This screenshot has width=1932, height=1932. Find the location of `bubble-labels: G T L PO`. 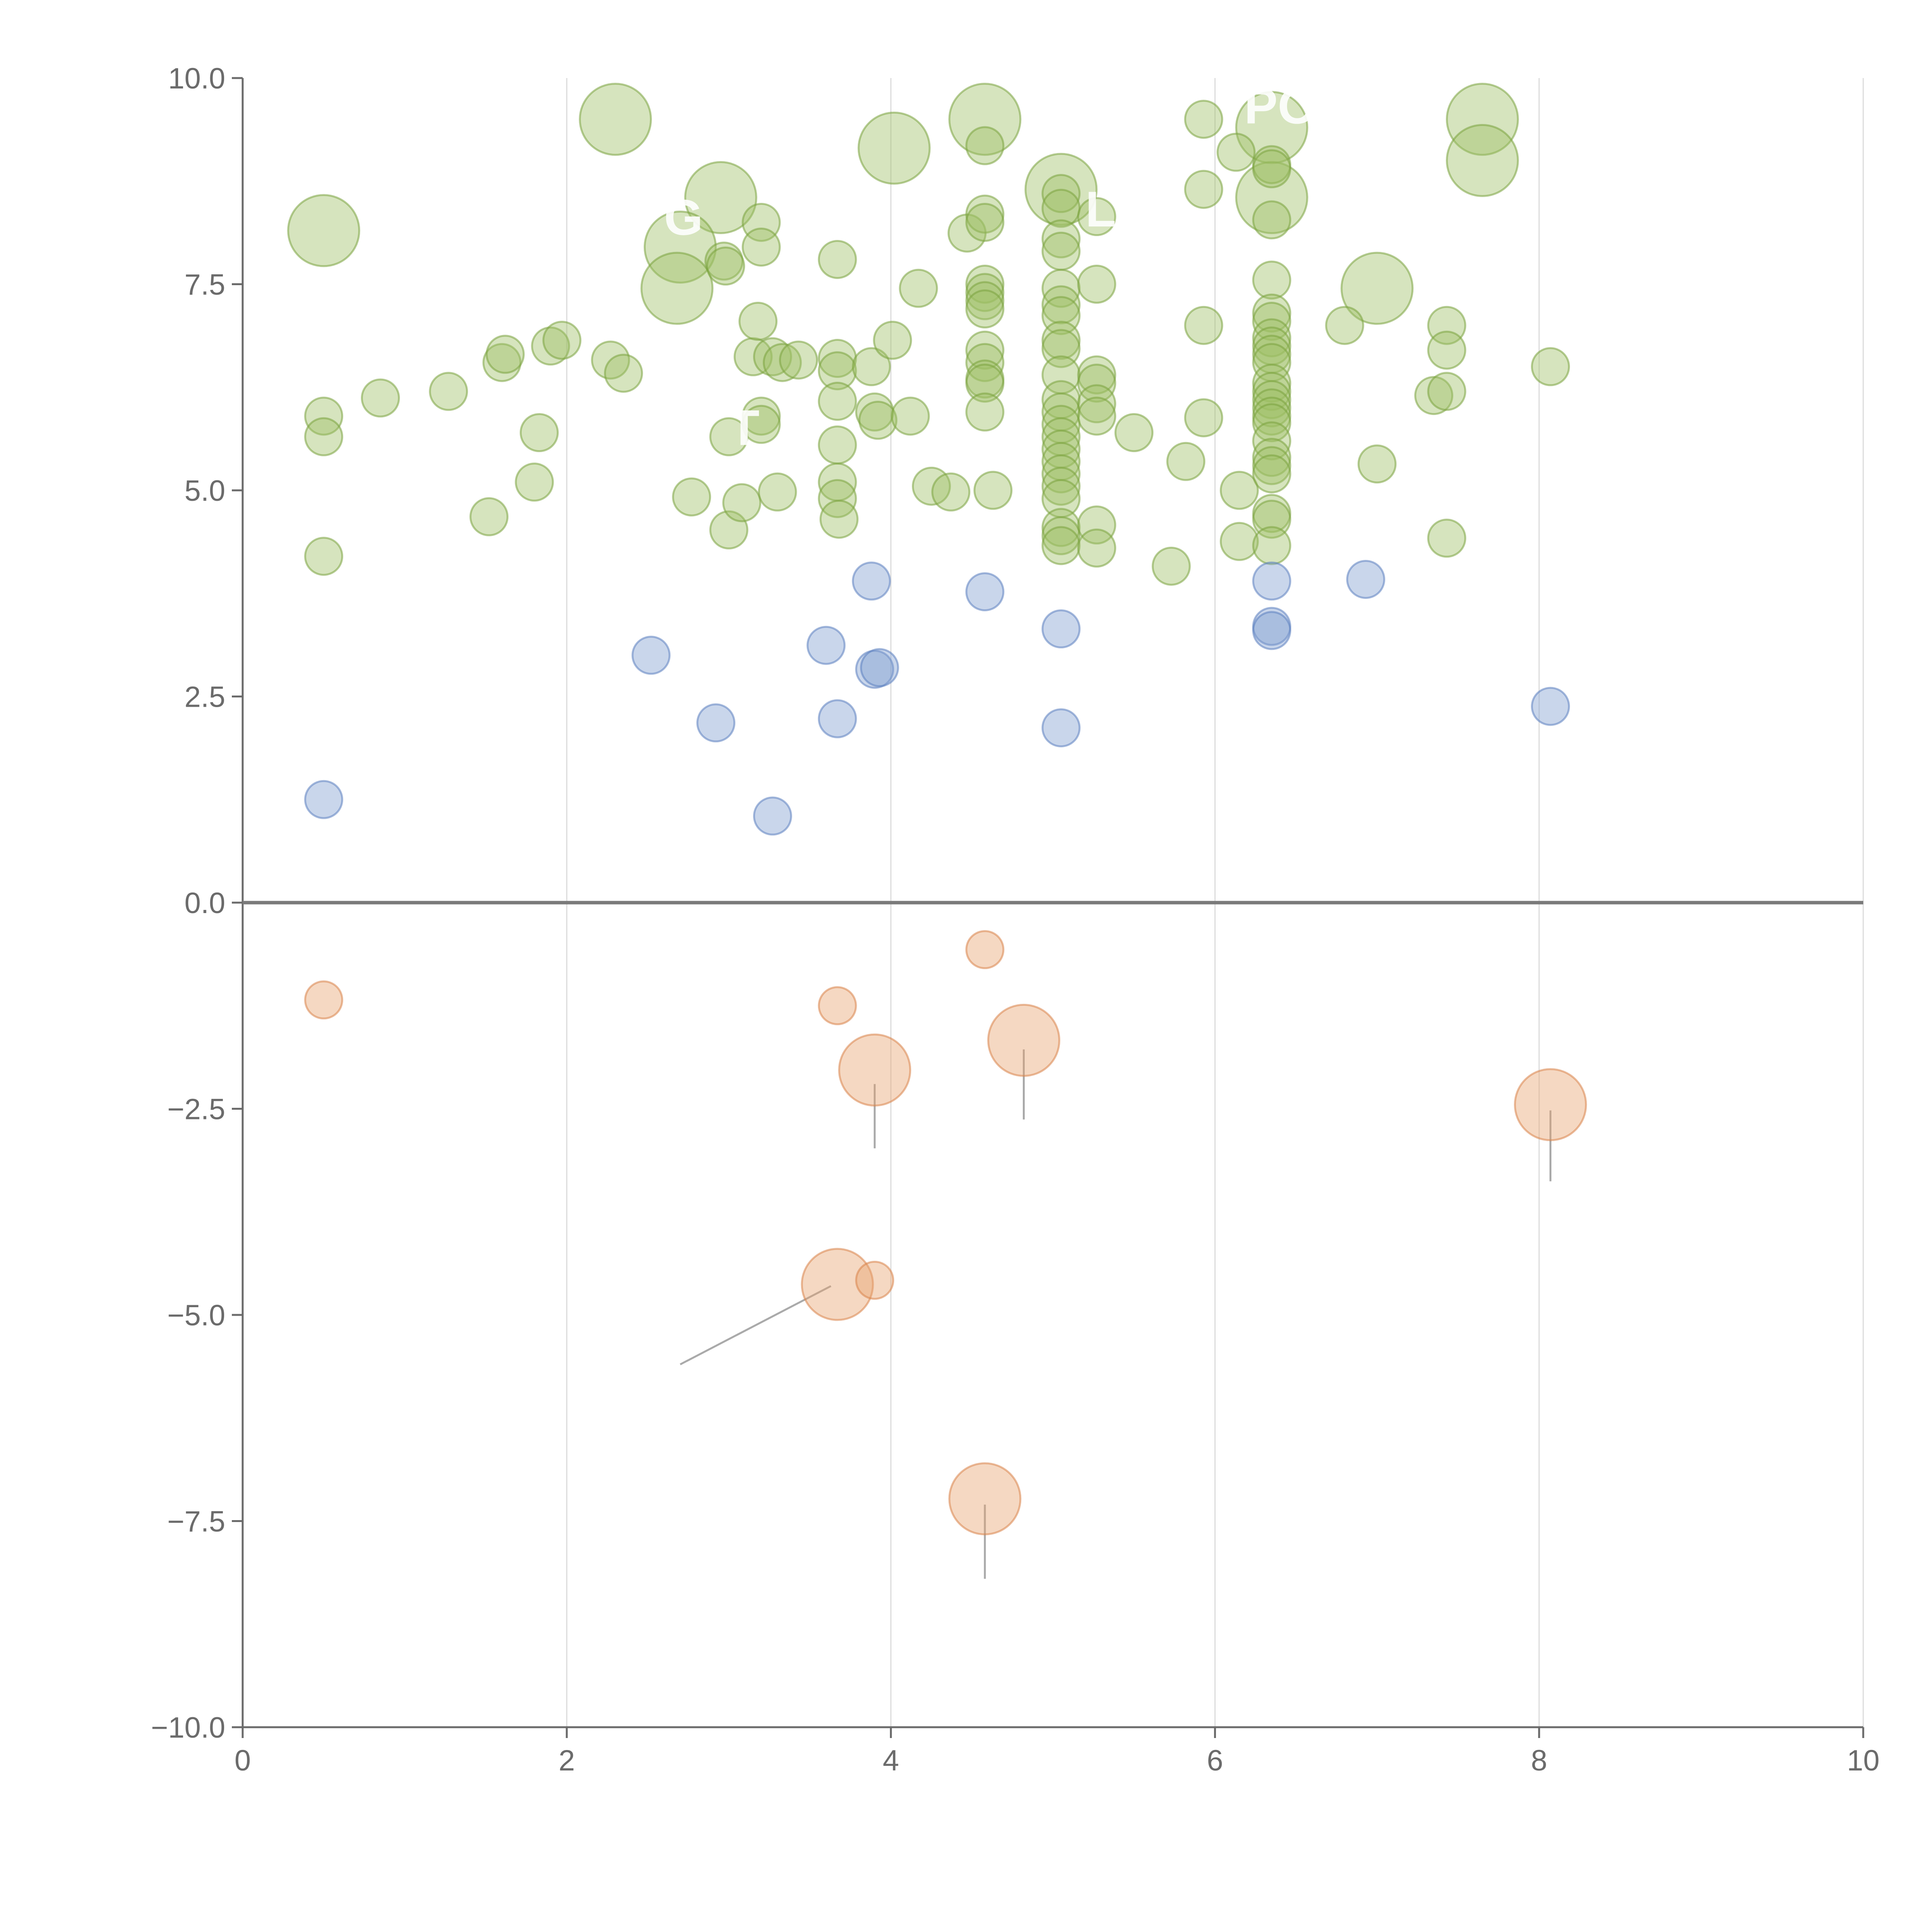

bubble-labels: G T L PO is located at coordinates (990, 267).